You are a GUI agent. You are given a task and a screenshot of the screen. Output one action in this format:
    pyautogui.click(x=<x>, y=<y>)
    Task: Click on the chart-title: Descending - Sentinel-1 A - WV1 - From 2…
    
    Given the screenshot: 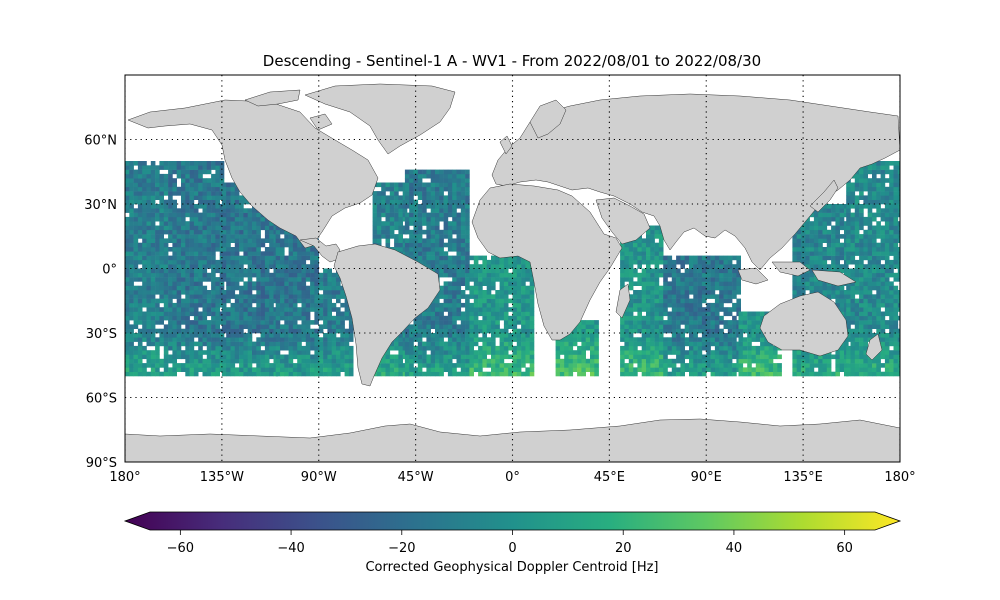 What is the action you would take?
    pyautogui.click(x=512, y=61)
    